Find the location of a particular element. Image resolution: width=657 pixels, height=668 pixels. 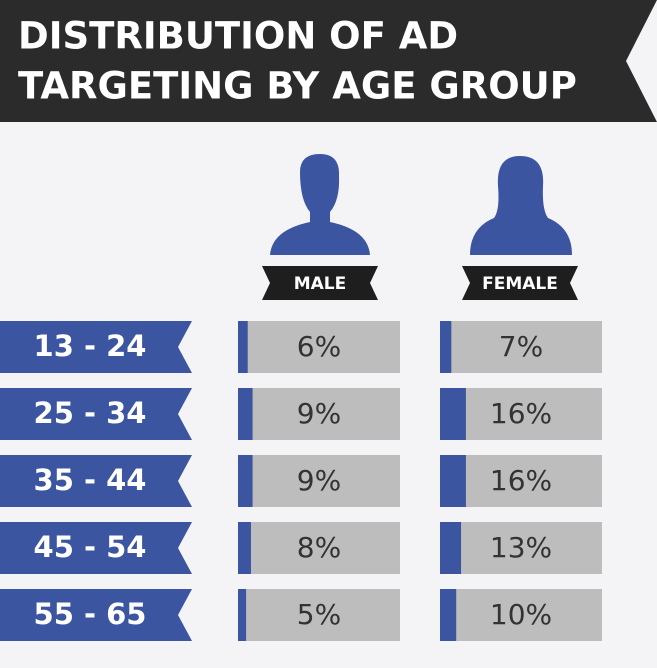

value-label: 13% is located at coordinates (521, 547).